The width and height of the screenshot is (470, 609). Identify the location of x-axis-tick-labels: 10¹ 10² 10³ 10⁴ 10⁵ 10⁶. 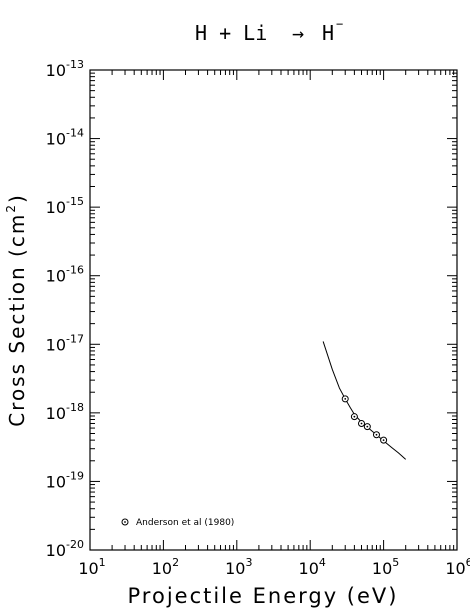
(274, 567).